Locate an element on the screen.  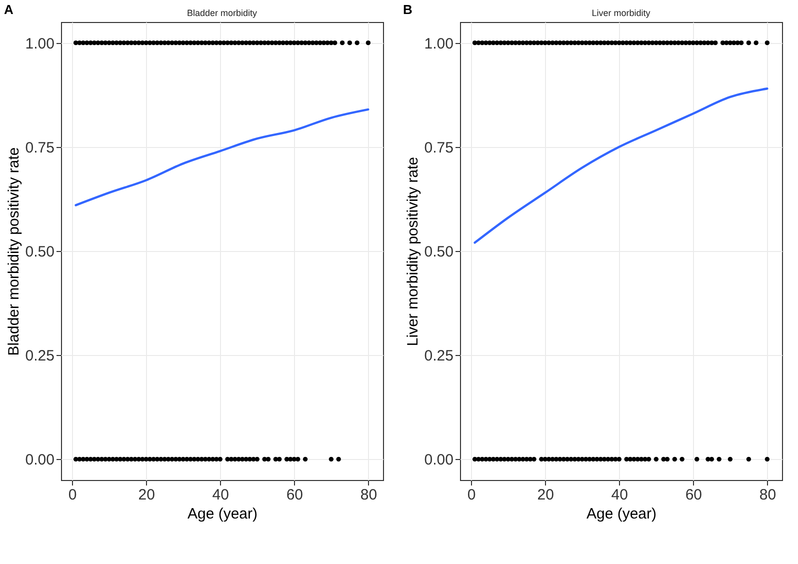
y-axis-title: Bladder morbidity positivity rate is located at coordinates (13, 251).